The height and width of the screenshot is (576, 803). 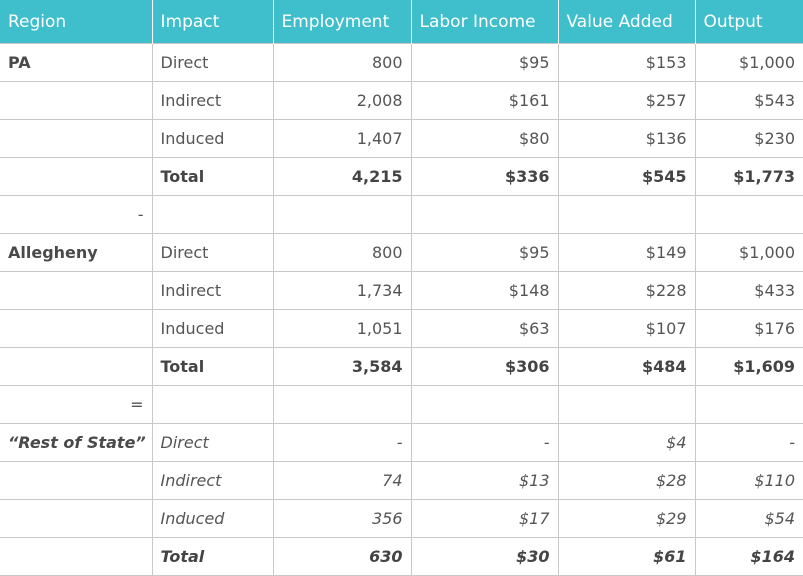 What do you see at coordinates (342, 290) in the screenshot?
I see `employment-cell: 1,734` at bounding box center [342, 290].